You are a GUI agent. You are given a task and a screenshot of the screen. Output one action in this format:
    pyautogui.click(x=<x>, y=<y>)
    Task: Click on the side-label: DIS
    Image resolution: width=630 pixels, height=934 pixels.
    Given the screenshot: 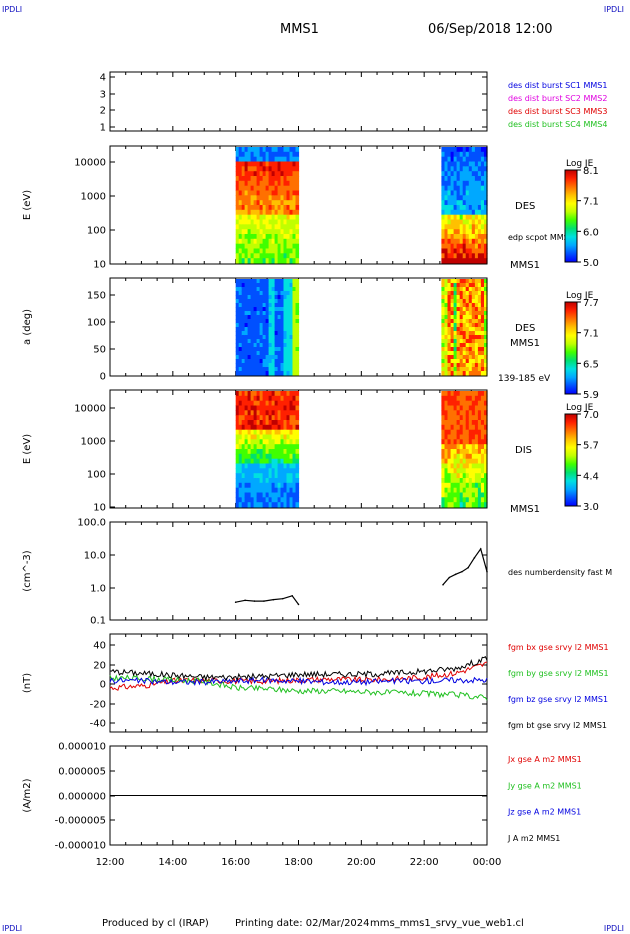 What is the action you would take?
    pyautogui.click(x=523, y=450)
    